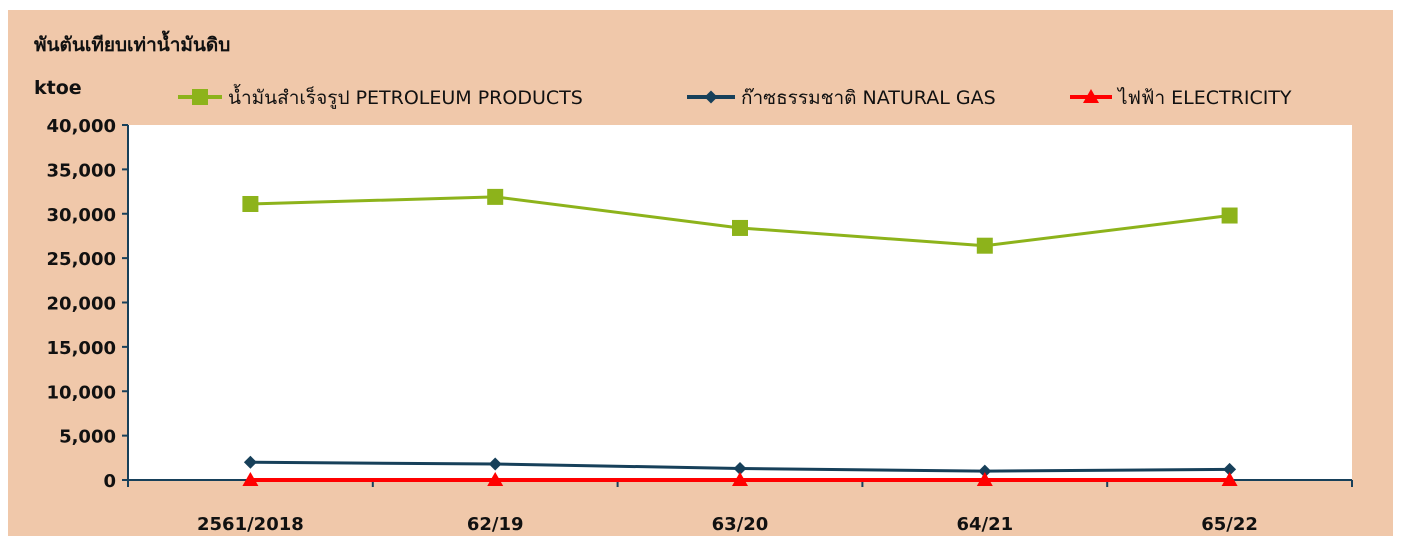 The height and width of the screenshot is (546, 1408). Describe the element at coordinates (81, 259) in the screenshot. I see `y-tick-label: 25,000` at that location.